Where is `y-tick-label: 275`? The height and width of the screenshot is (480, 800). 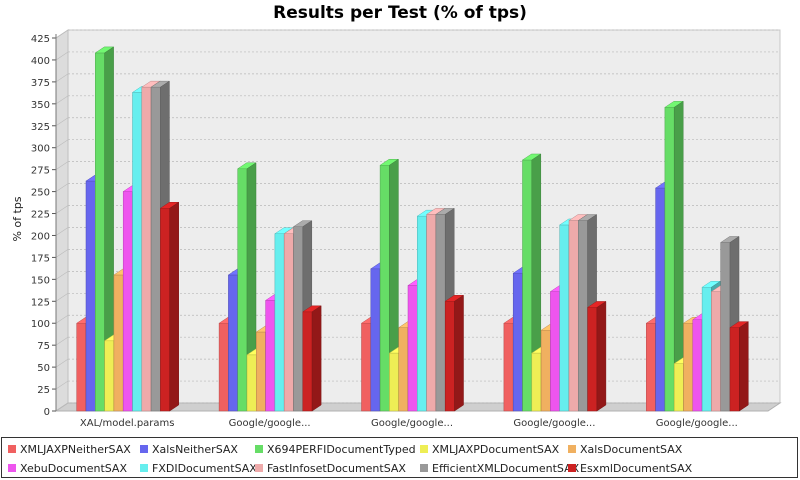 y-tick-label: 275 is located at coordinates (40, 171).